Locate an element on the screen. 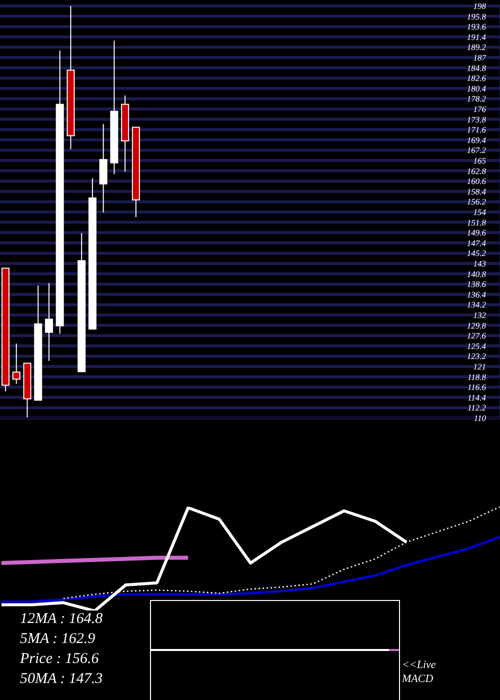 This screenshot has width=500, height=700. y-tick-label: 198 is located at coordinates (480, 6).